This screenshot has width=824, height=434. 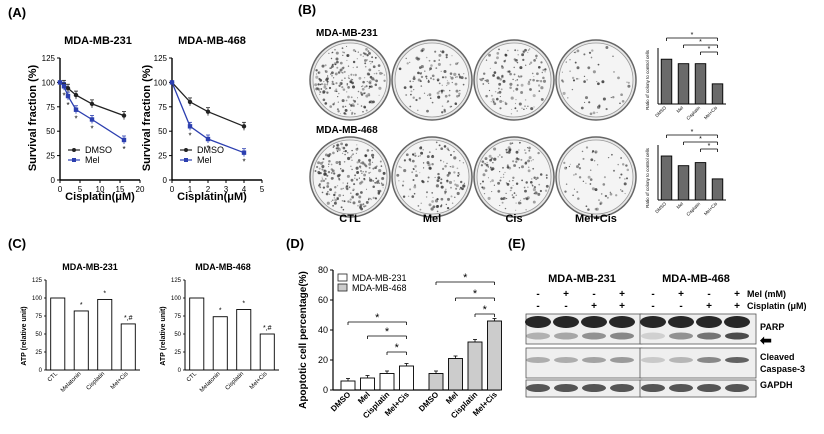 What do you see at coordinates (177, 335) in the screenshot?
I see `chart-c2-ytick-label: 50` at bounding box center [177, 335].